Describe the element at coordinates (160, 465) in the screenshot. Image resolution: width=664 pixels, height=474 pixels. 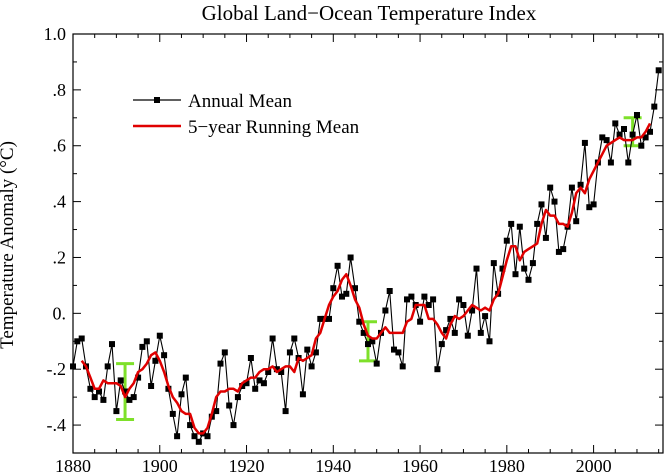
I see `x-tick-label: 1900` at that location.